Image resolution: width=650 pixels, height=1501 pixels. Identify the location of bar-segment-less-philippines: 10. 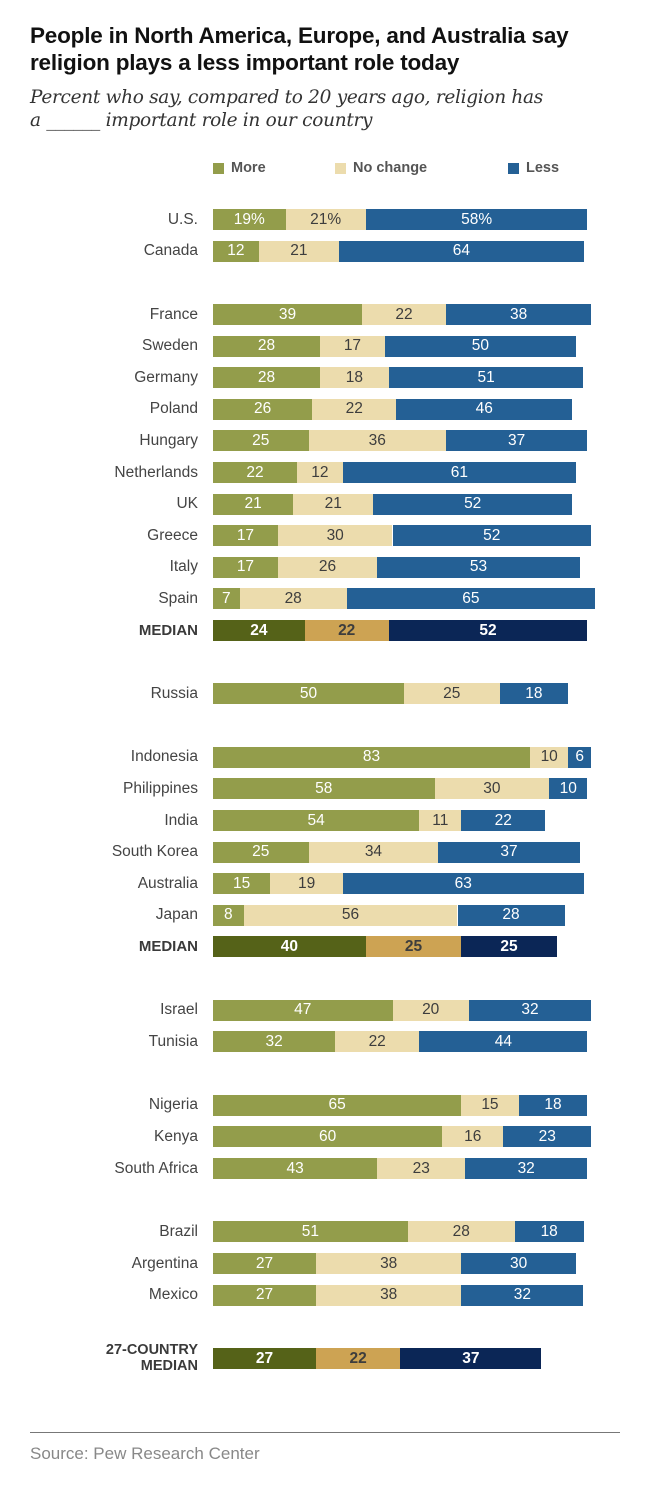
(568, 789).